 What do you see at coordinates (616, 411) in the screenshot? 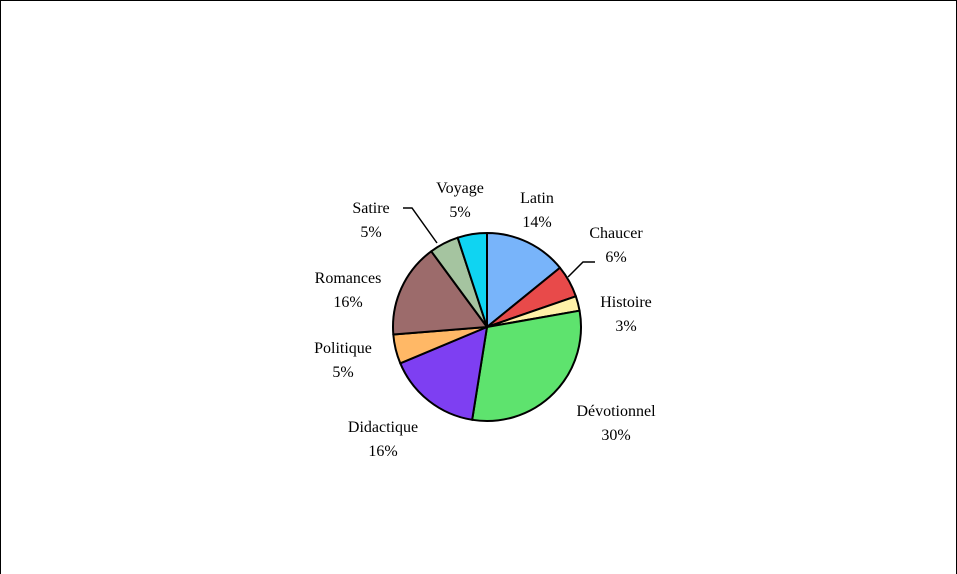
I see `slice-label-devotionnel: Dévotionnel` at bounding box center [616, 411].